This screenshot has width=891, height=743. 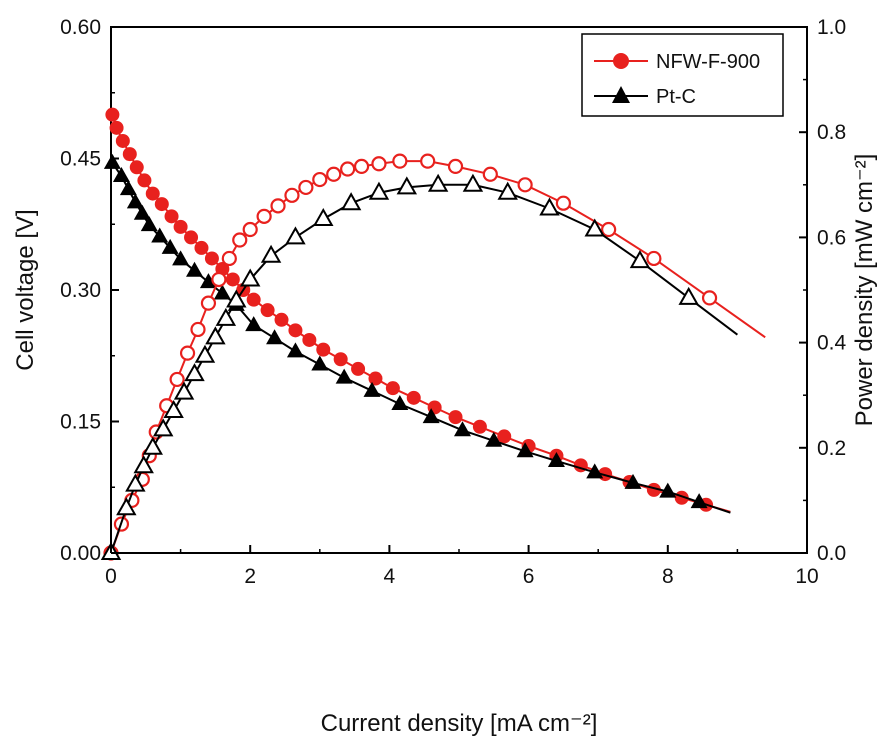 I want to click on x-tick-label: 2, so click(x=250, y=576).